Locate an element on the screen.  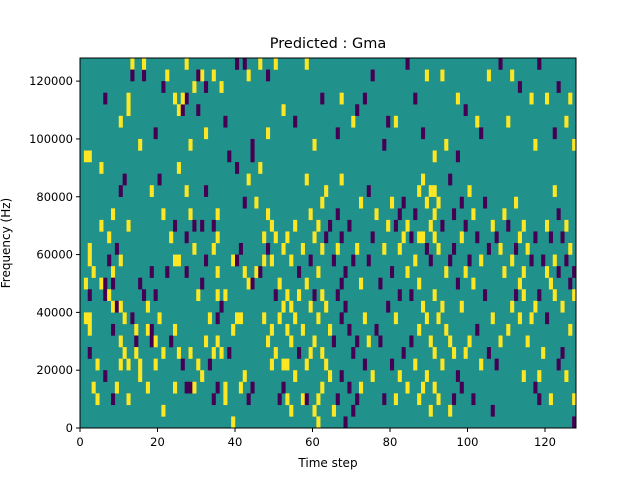
y-axis-ticks: 0 20000 40000 60000 80000 100000 120000 is located at coordinates (54, 254).